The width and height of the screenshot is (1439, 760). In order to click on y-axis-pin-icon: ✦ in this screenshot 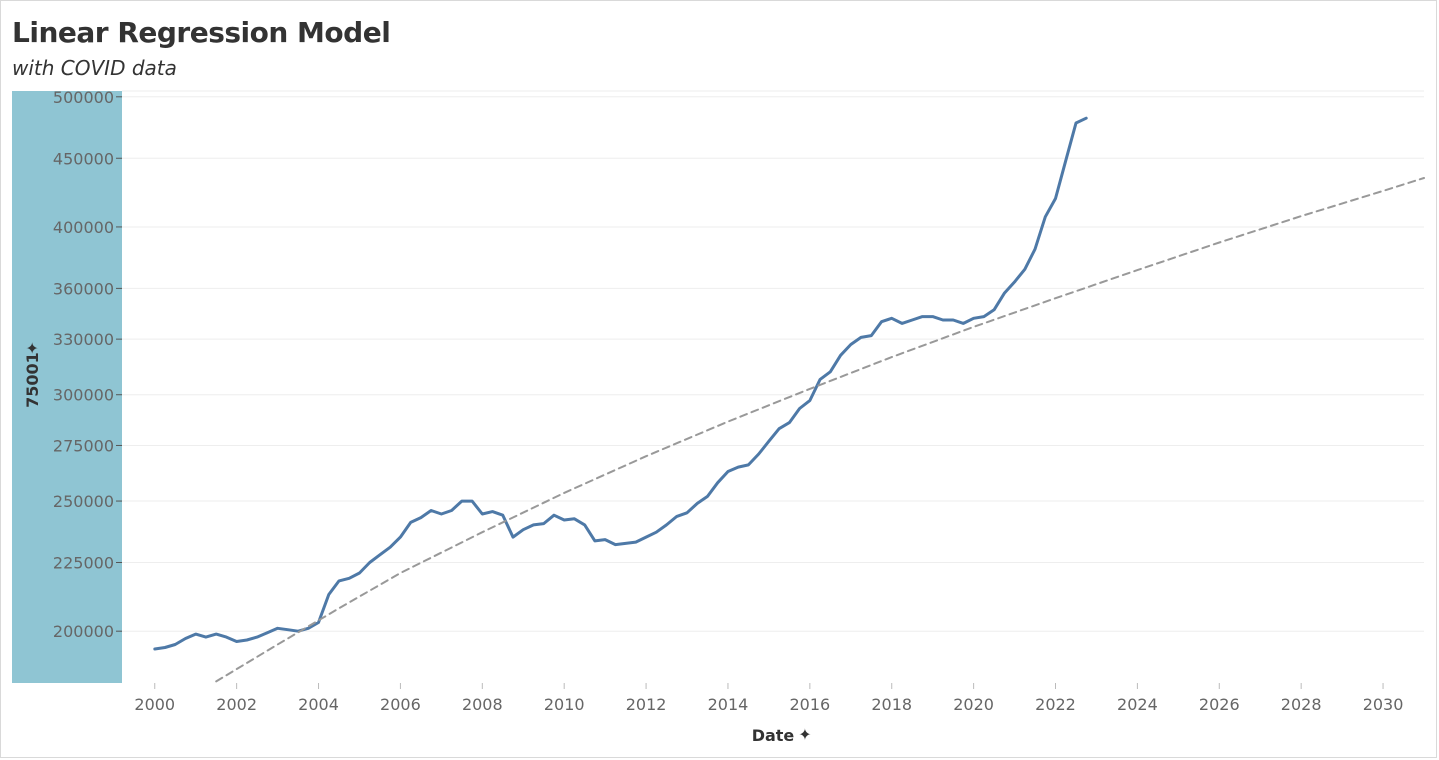, I will do `click(32, 347)`.